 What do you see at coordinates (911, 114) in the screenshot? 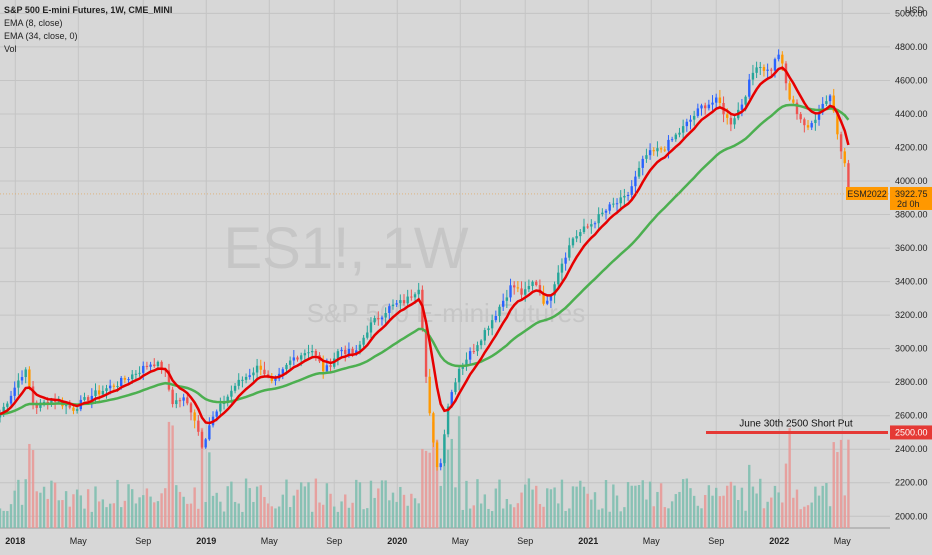
I see `y-tick-label: 4400.00` at bounding box center [911, 114].